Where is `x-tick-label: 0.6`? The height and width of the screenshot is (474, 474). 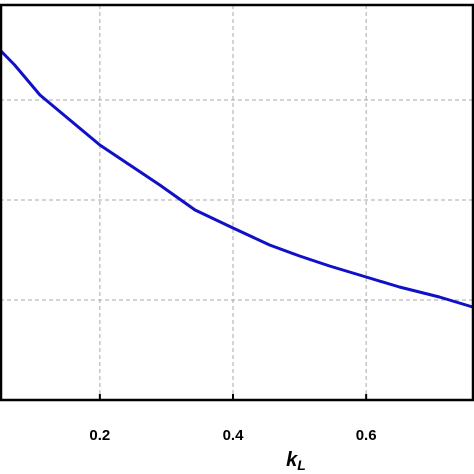
x-tick-label: 0.6 is located at coordinates (366, 435).